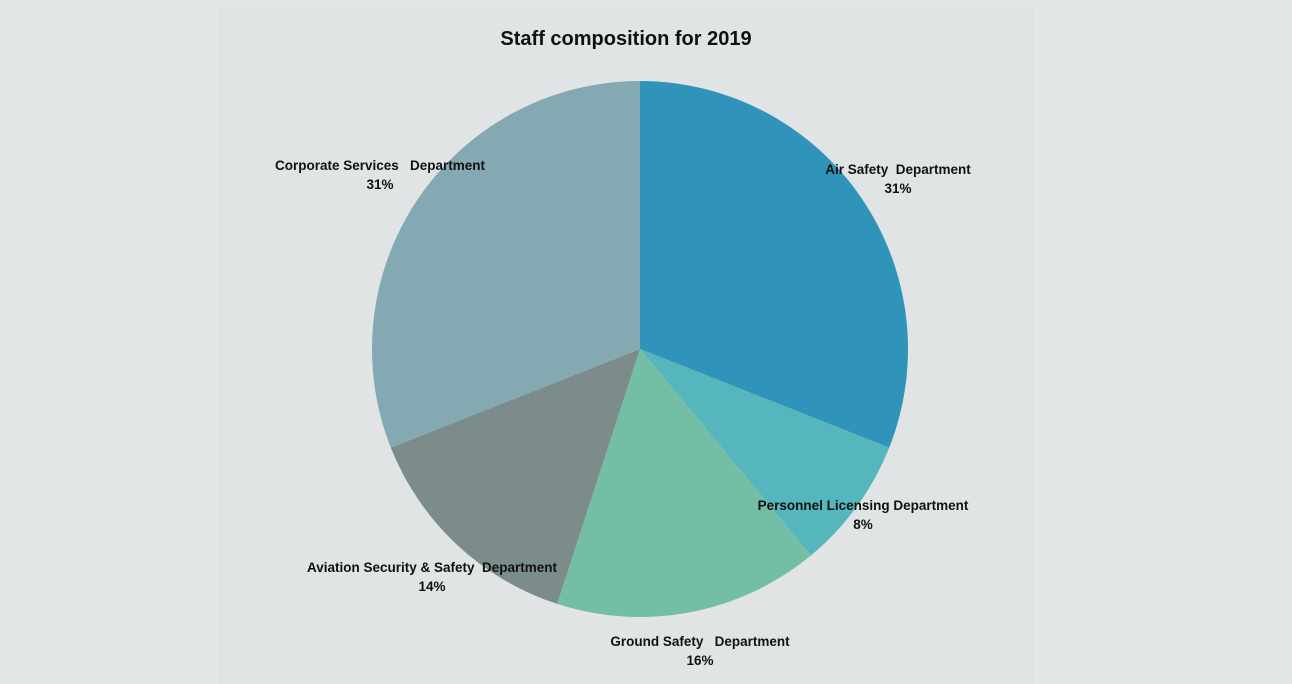  I want to click on slice-label: Corporate Services Department, so click(380, 165).